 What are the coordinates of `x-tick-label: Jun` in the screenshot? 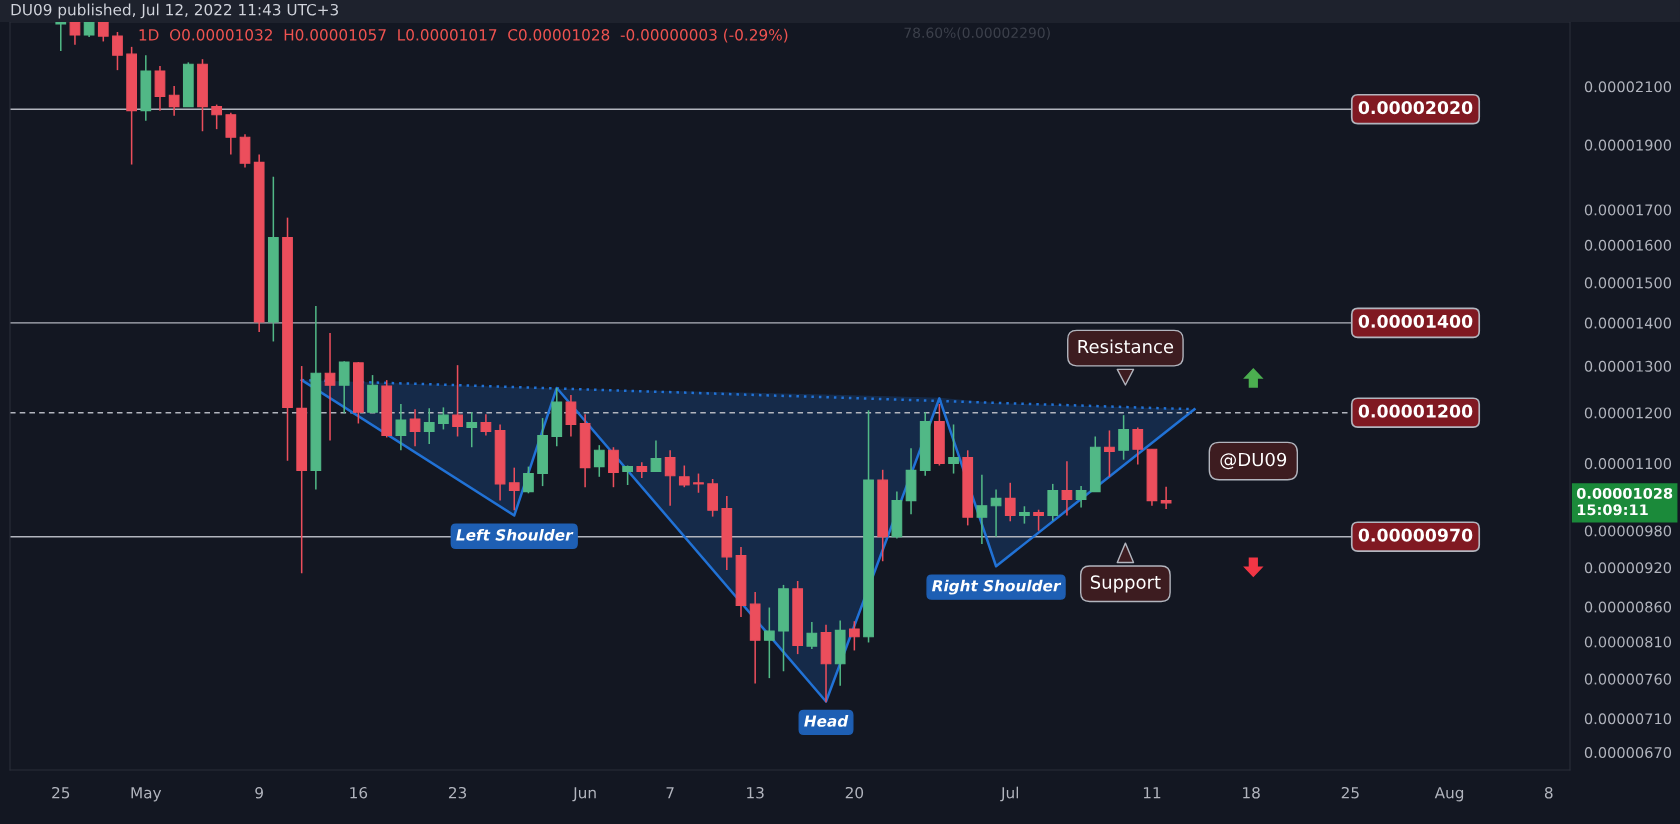 It's located at (584, 794).